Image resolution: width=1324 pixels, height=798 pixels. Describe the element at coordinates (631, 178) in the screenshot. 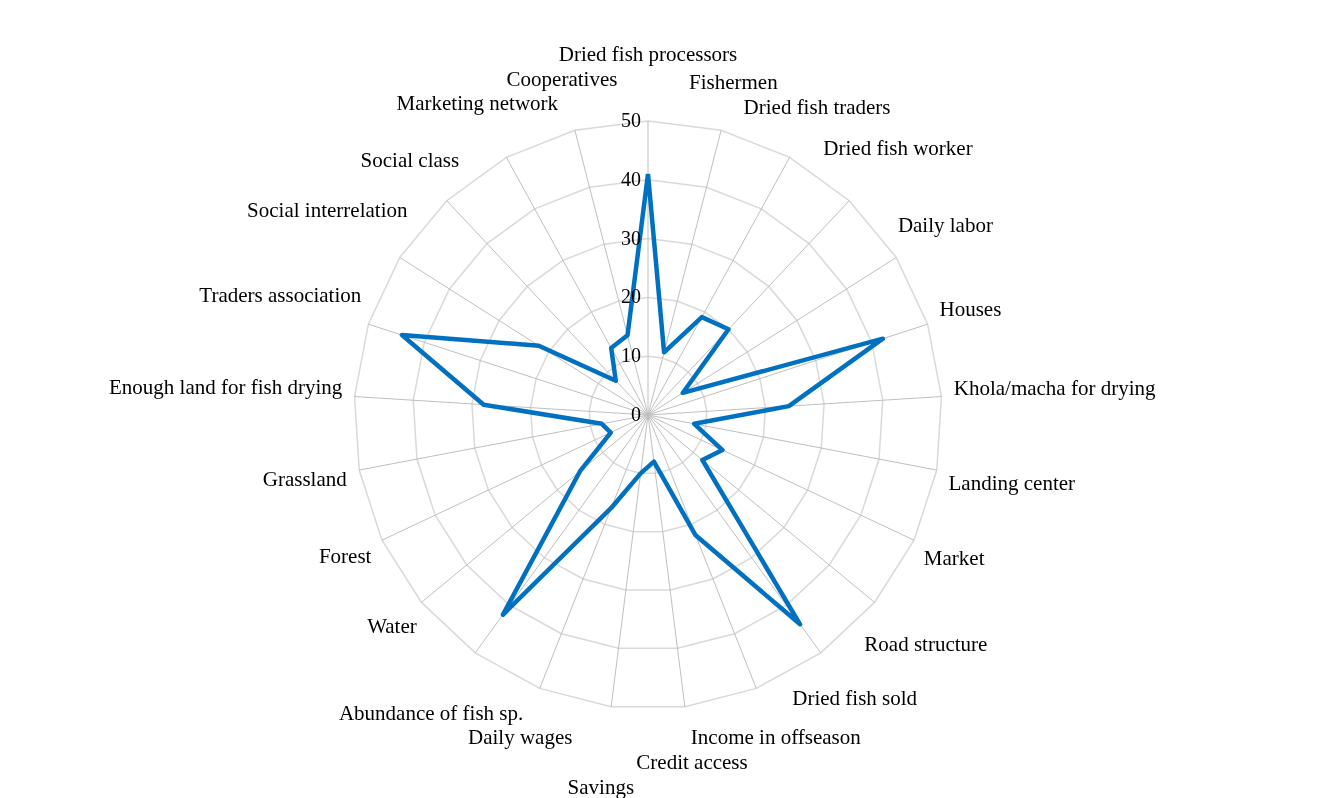

I see `y-tick-label: 40` at that location.